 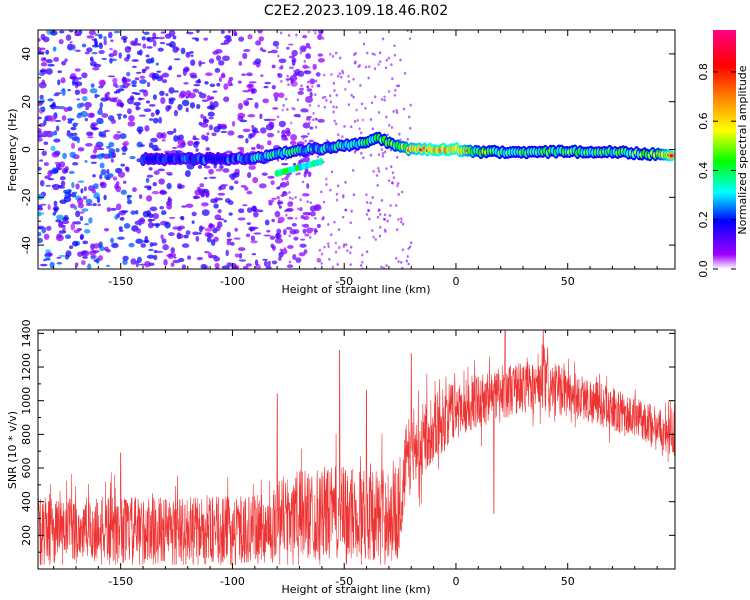 I want to click on colorbar-tick-label: 0.4, so click(x=703, y=171).